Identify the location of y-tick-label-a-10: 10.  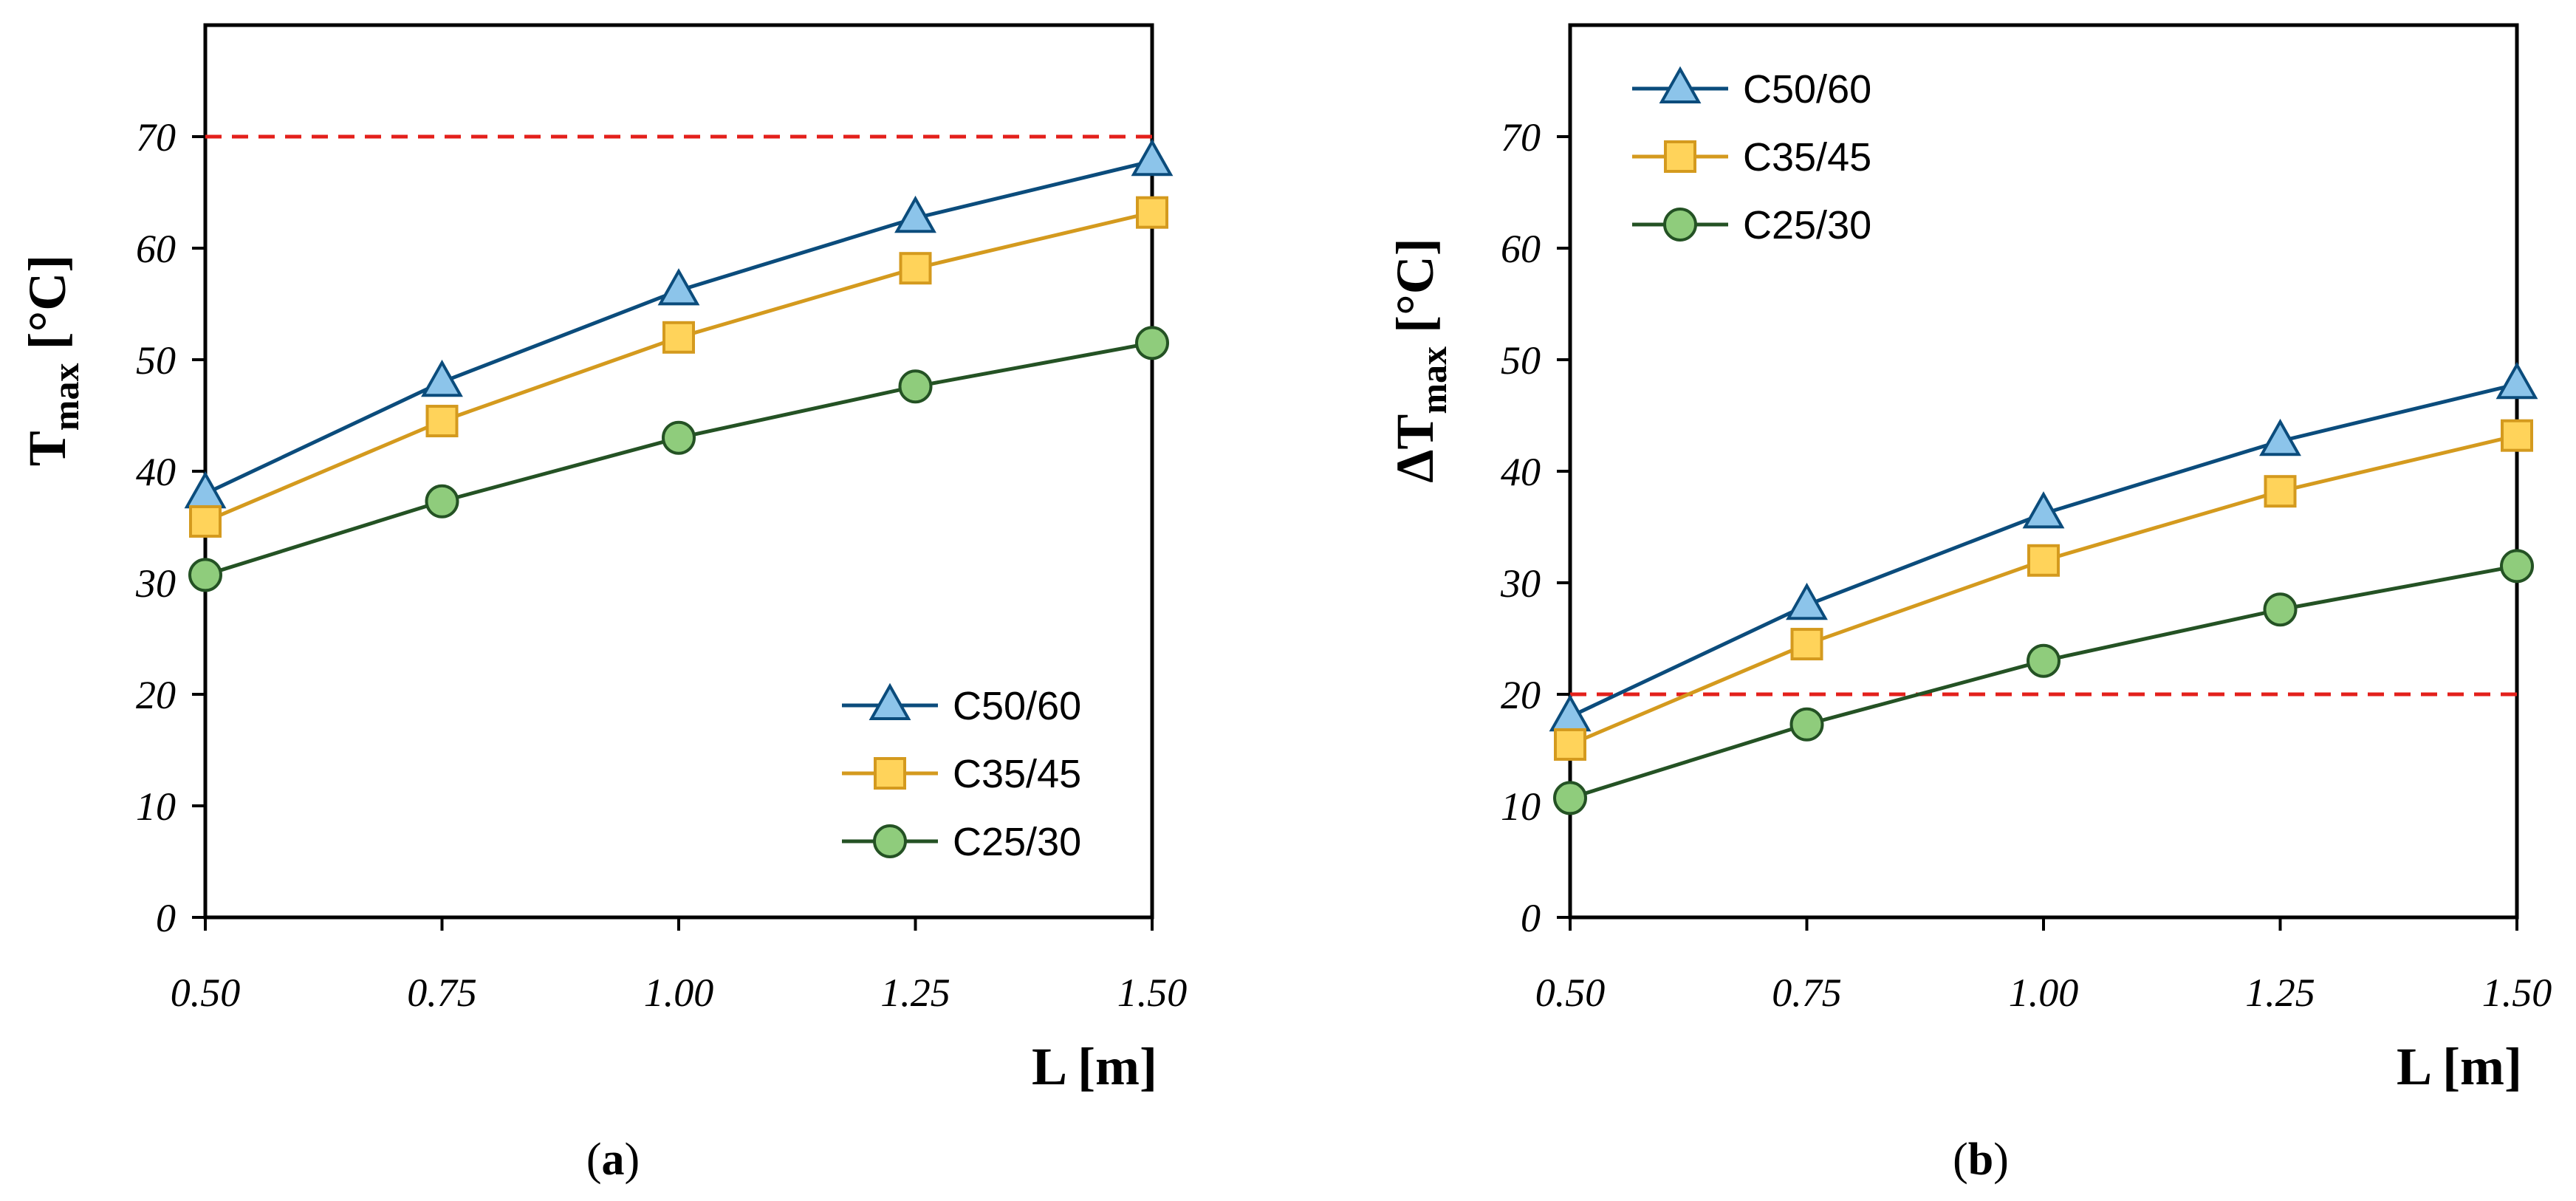
(156, 806).